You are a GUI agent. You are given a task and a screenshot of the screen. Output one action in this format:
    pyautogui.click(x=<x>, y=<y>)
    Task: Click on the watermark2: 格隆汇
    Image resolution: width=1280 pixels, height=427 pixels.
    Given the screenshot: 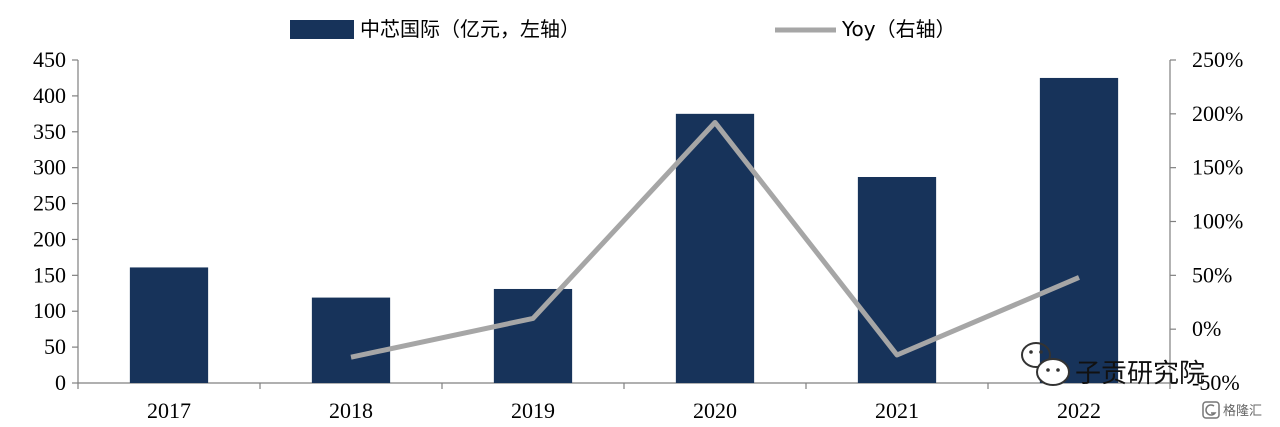 What is the action you would take?
    pyautogui.click(x=1232, y=410)
    